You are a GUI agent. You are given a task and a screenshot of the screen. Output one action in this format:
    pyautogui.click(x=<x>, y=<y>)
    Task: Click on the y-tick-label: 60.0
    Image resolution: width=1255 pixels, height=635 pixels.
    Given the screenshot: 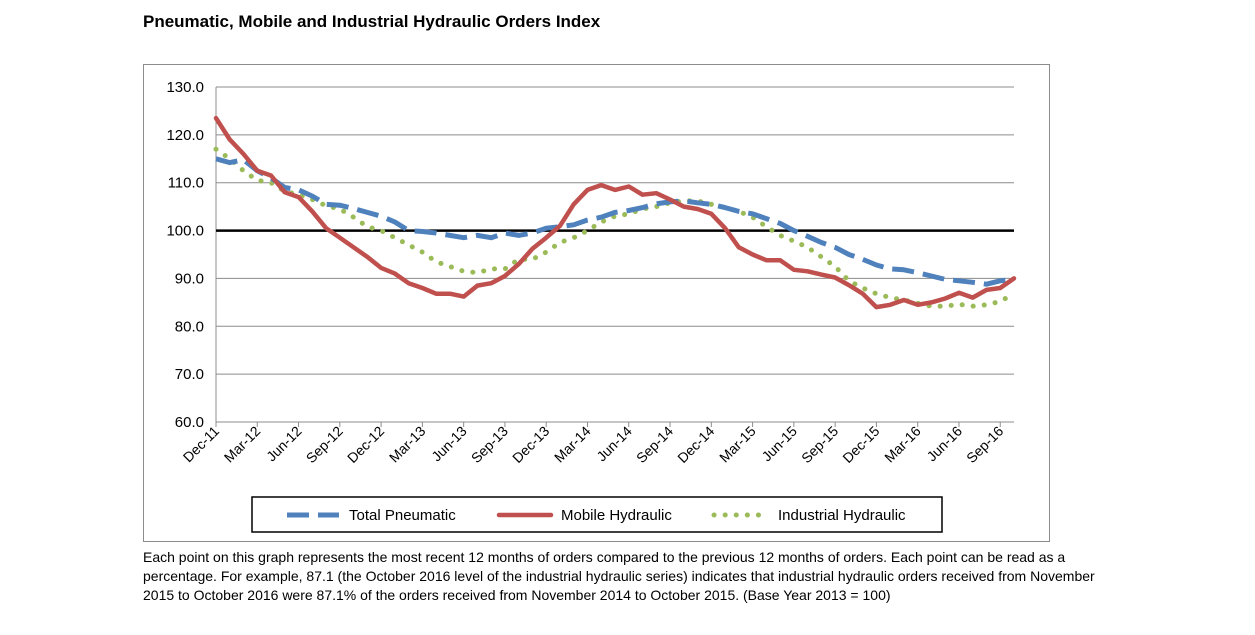 What is the action you would take?
    pyautogui.click(x=189, y=422)
    